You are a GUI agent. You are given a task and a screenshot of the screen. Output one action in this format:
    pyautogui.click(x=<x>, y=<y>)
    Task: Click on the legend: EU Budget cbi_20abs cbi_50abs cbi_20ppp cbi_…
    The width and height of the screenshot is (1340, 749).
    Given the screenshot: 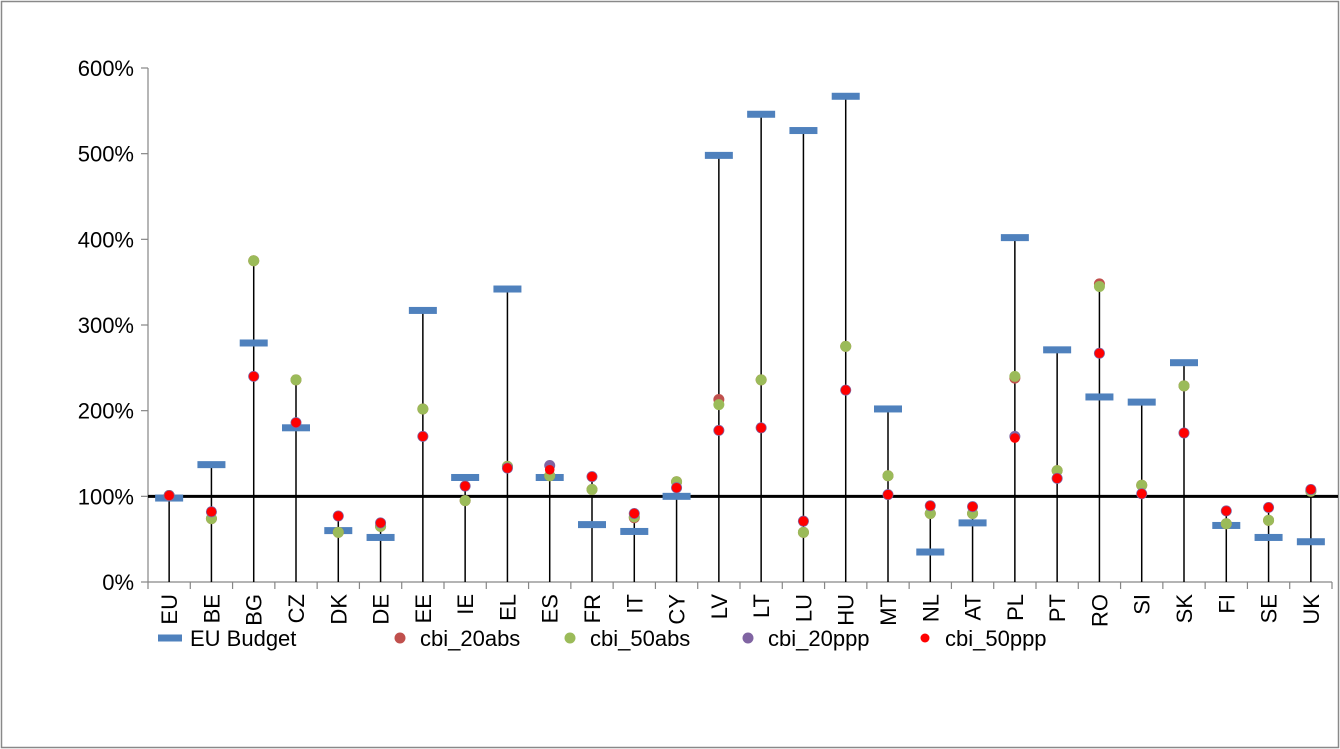 What is the action you would take?
    pyautogui.click(x=602, y=638)
    